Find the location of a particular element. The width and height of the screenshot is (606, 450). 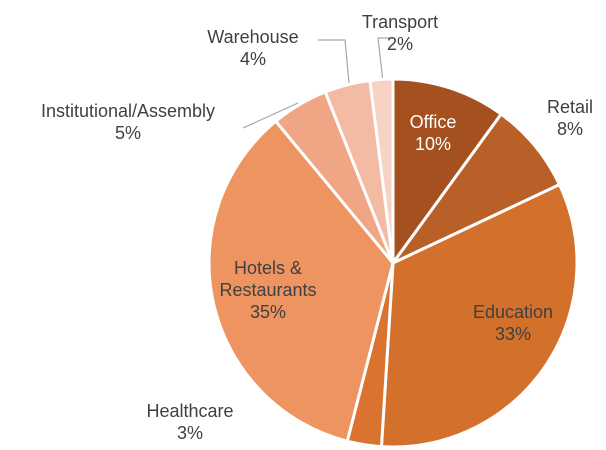

data-label: Office 10% is located at coordinates (433, 133).